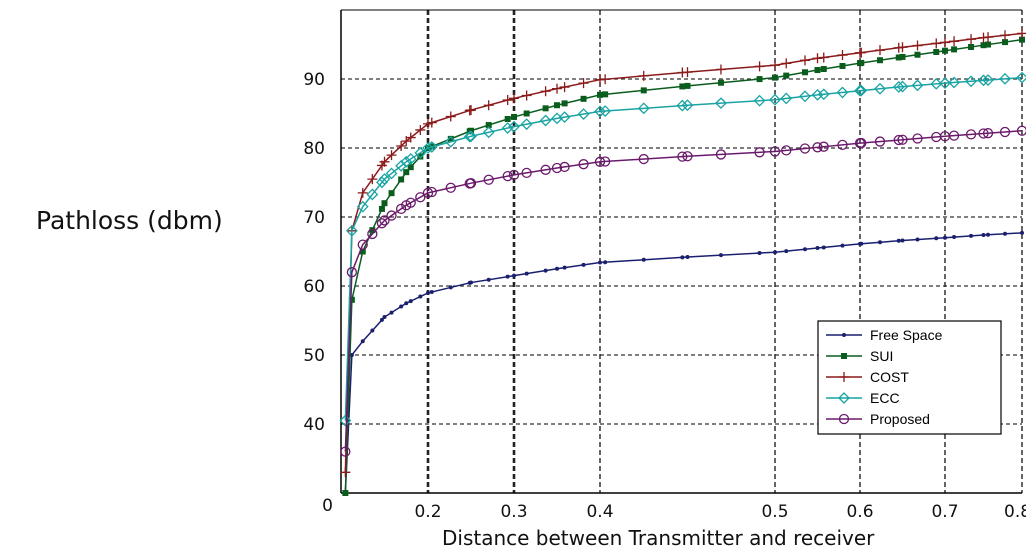 This screenshot has height=559, width=1026. Describe the element at coordinates (129, 220) in the screenshot. I see `y-axis-label: Pathloss (dbm)` at that location.